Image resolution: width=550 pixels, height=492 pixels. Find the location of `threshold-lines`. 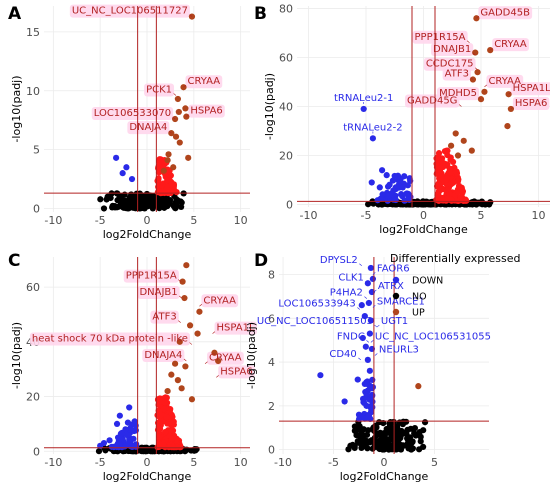

threshold-lines is located at coordinates (147, 355).